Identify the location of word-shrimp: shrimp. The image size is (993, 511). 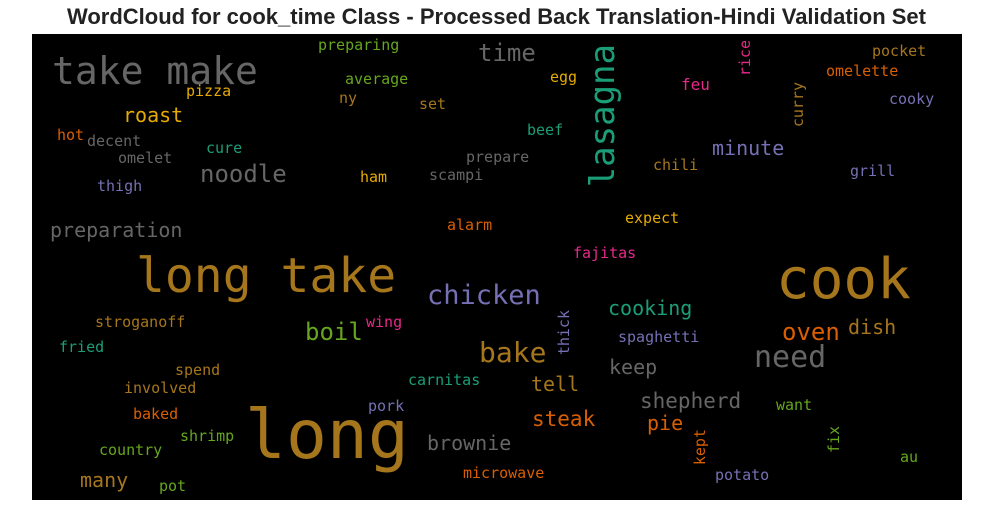
(207, 436).